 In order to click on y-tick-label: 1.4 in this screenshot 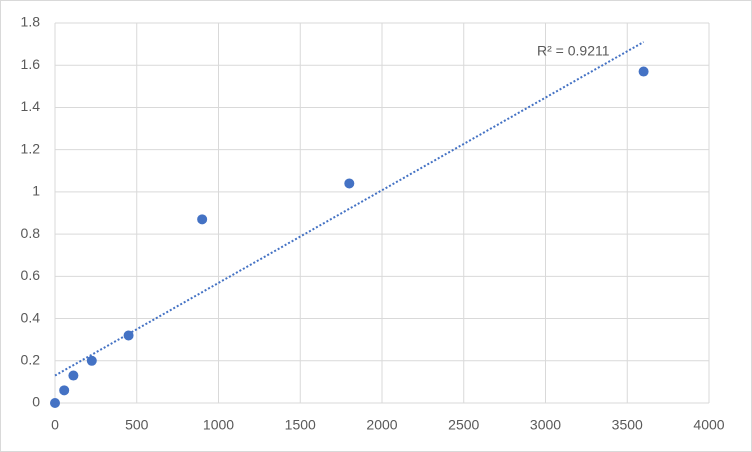, I will do `click(31, 106)`.